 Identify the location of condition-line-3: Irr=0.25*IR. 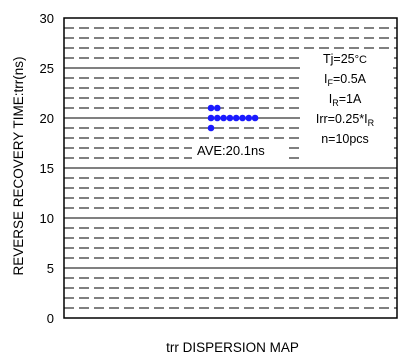
(345, 120).